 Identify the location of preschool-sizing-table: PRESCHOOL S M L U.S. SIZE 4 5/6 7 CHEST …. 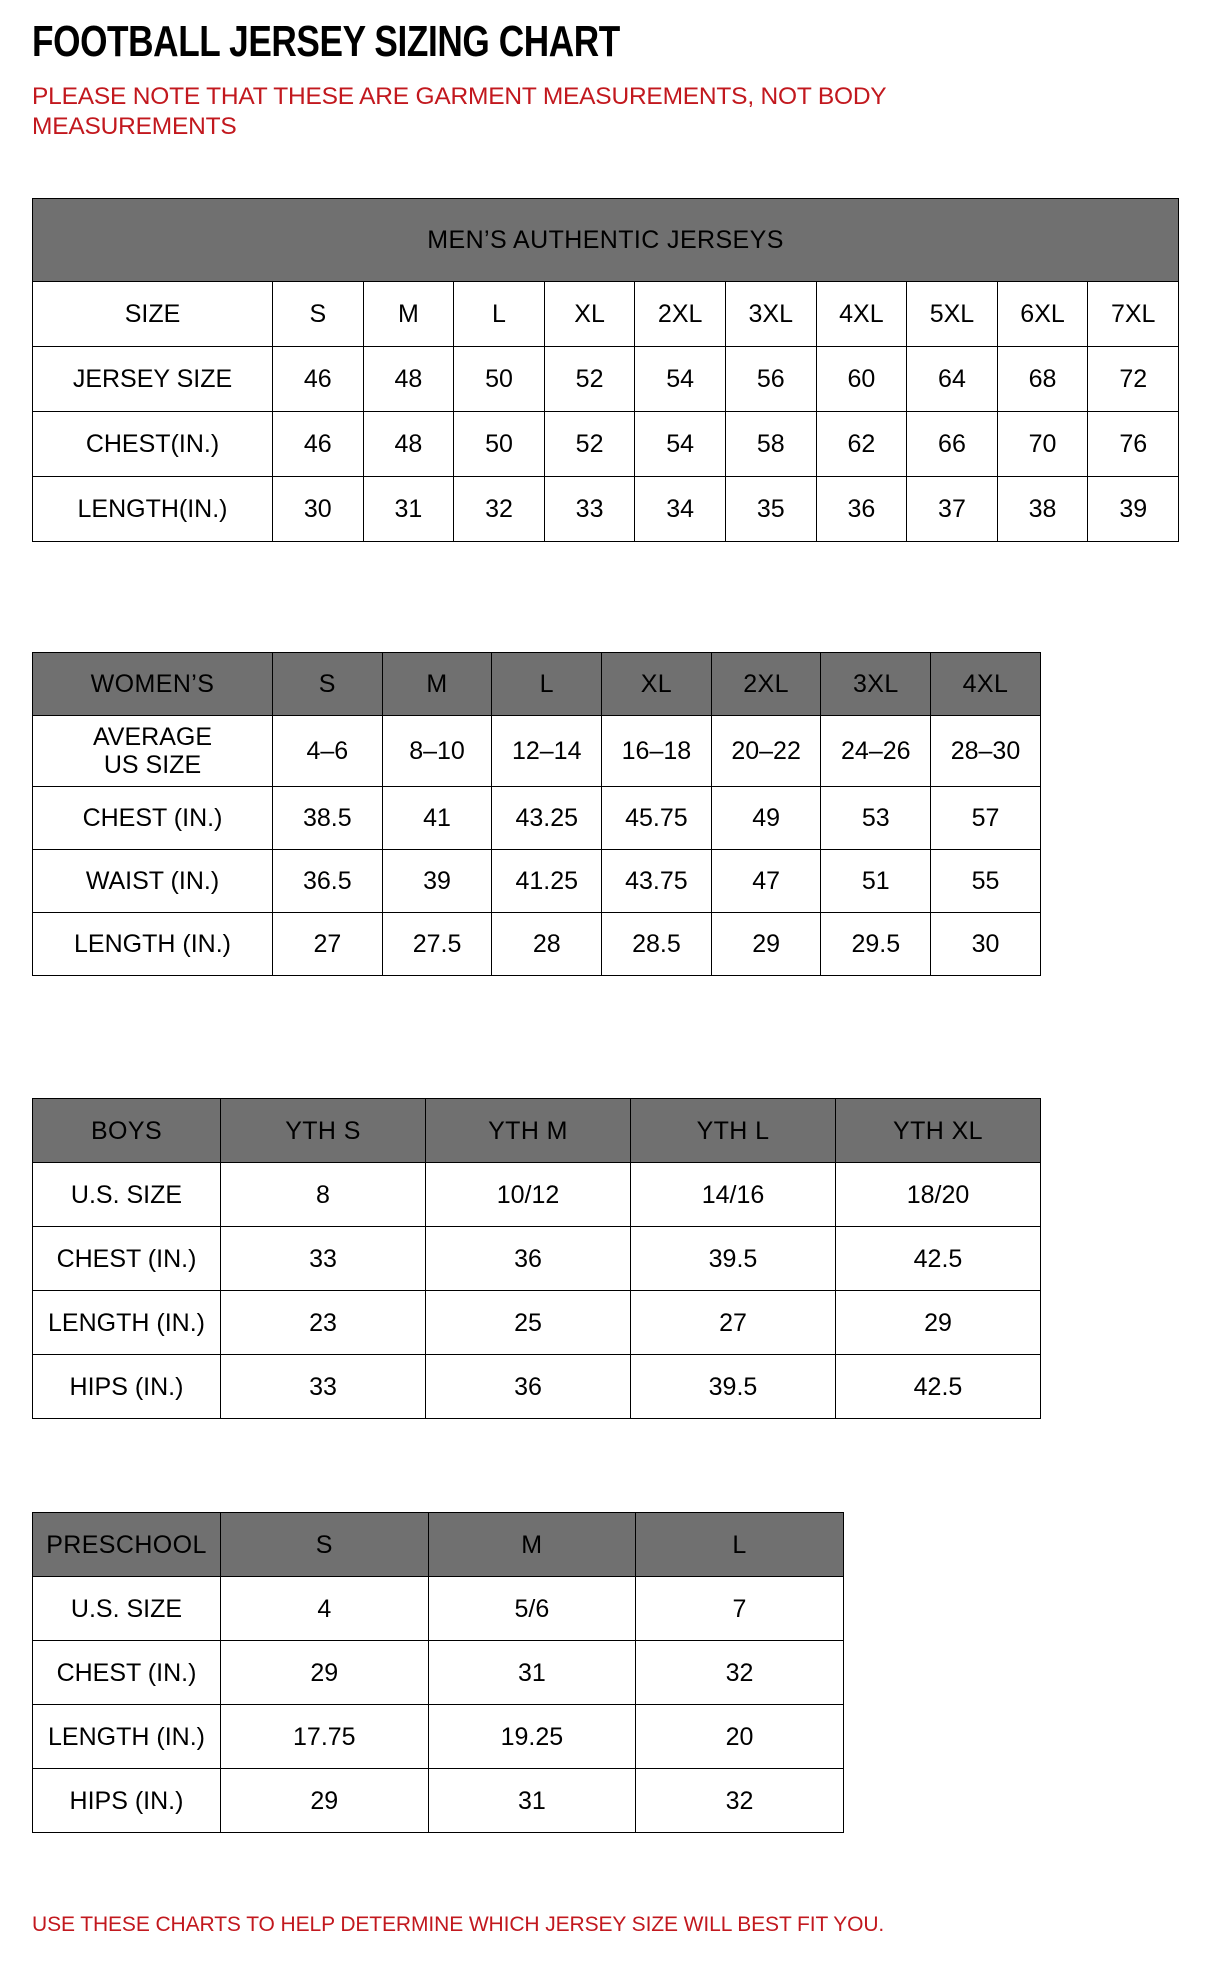
(438, 1672).